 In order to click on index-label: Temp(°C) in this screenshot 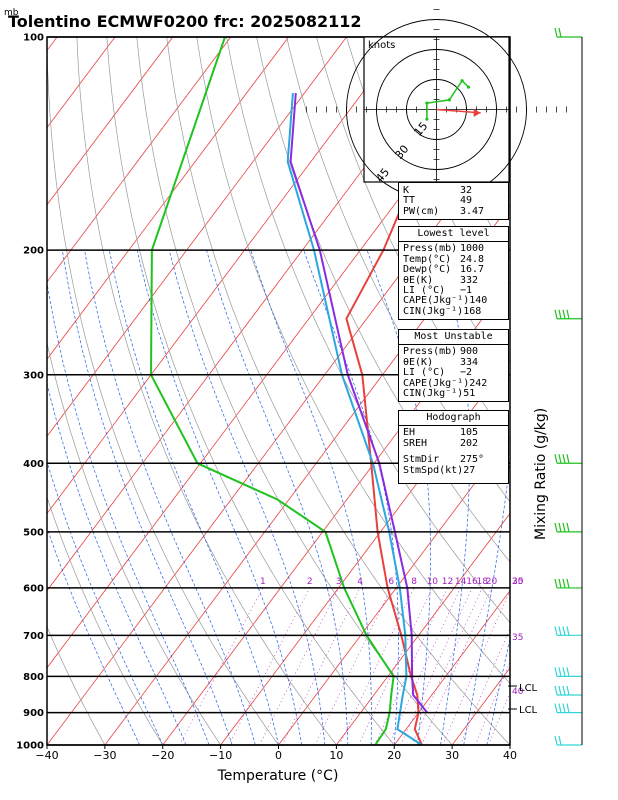, I will do `click(427, 259)`.